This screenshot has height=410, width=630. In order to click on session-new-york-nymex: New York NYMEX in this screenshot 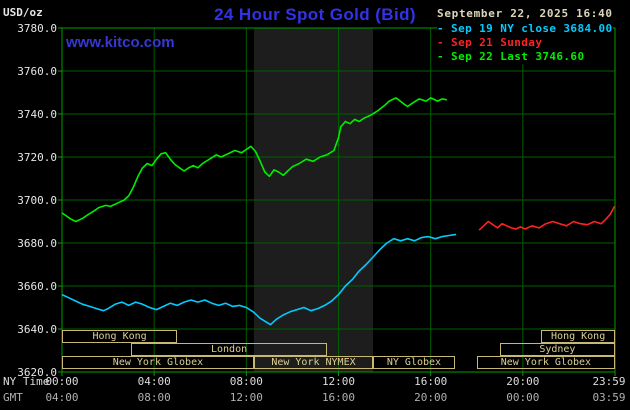, I will do `click(313, 362)`.